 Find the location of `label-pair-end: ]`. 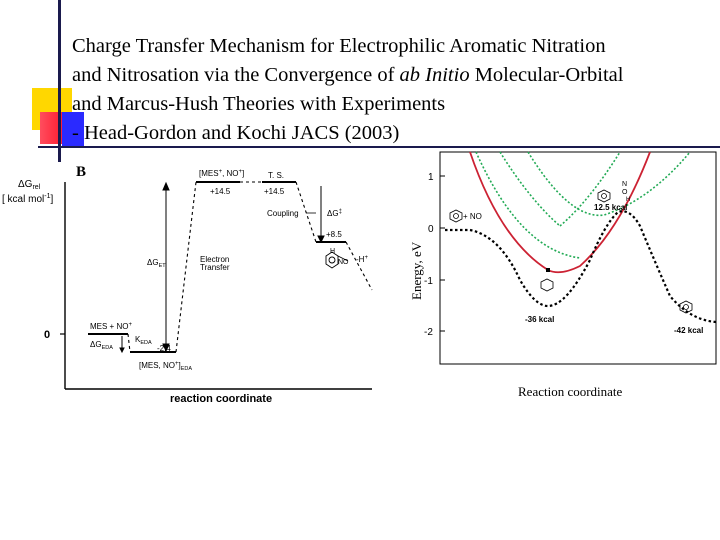

label-pair-end: ] is located at coordinates (243, 173).